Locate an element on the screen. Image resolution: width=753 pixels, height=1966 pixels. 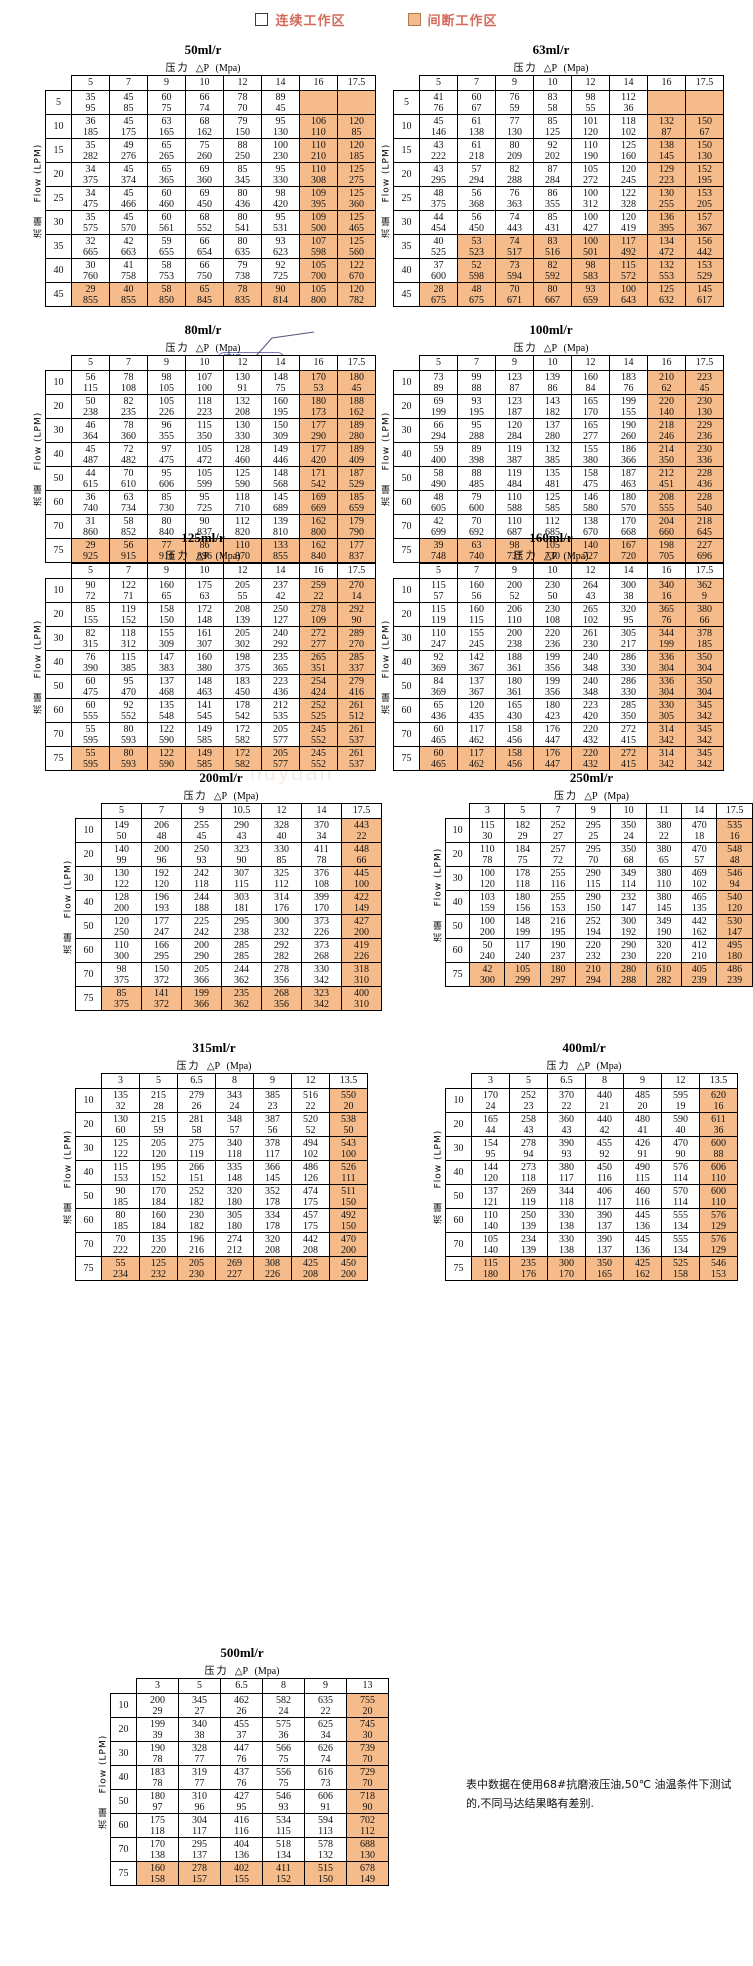
perf-cell: 172 148 is located at coordinates (204, 614).